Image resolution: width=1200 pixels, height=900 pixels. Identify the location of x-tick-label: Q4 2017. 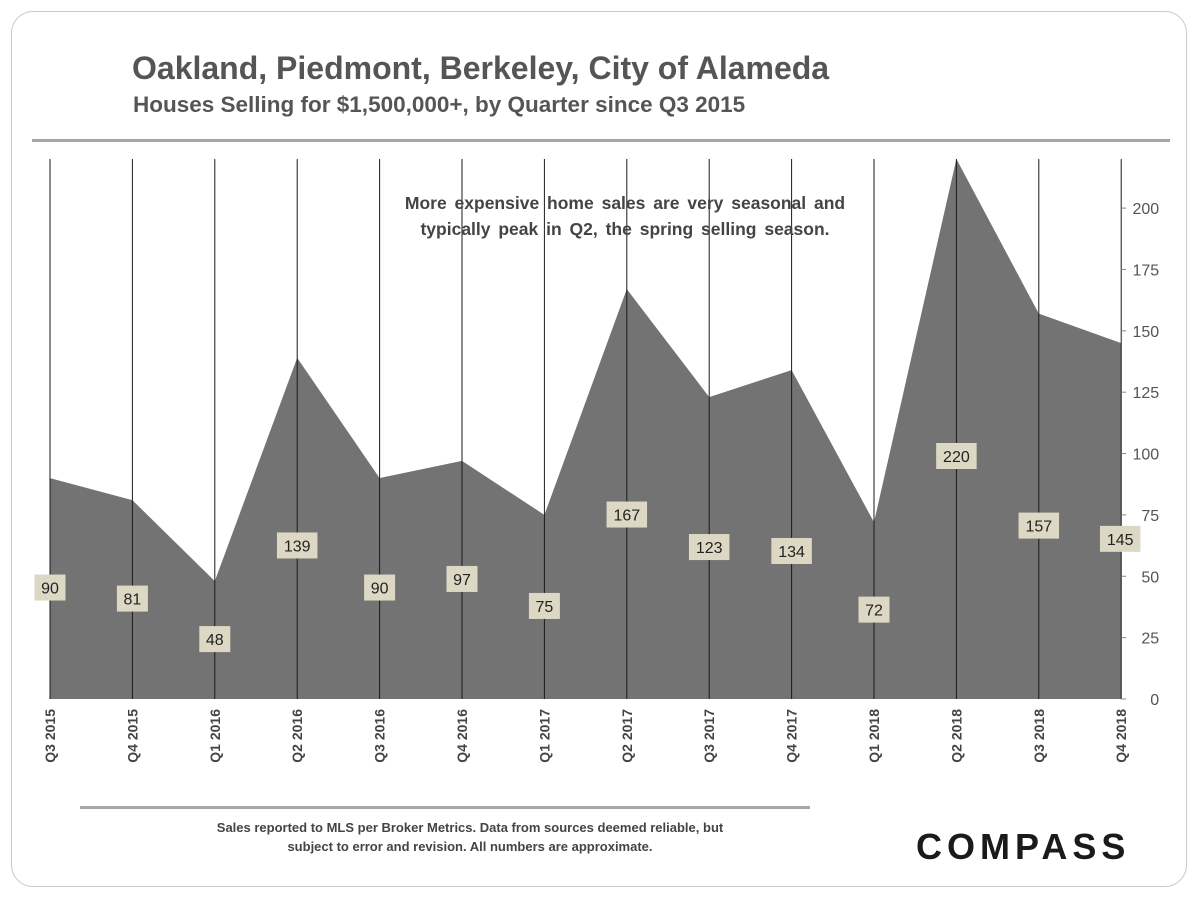
(792, 736).